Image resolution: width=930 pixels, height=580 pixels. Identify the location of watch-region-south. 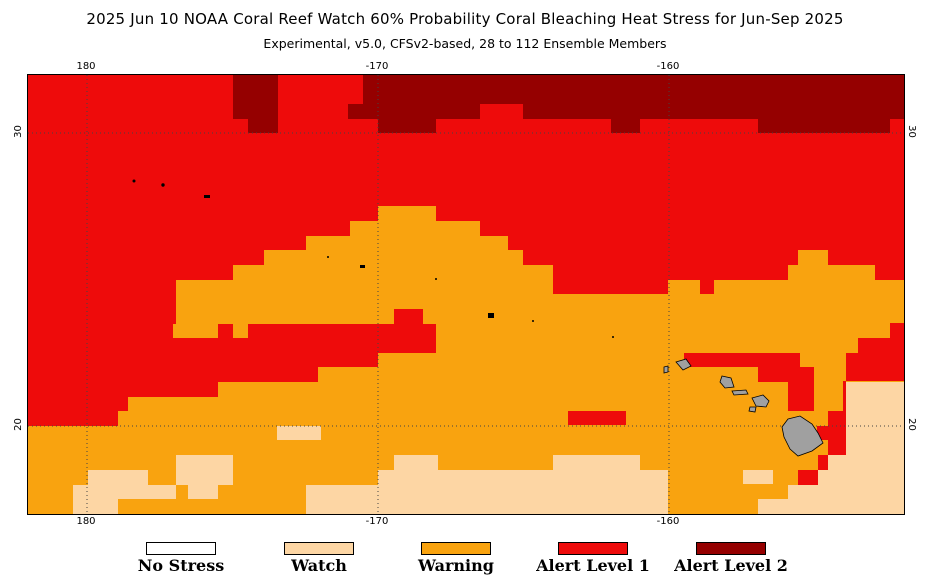
(153, 484).